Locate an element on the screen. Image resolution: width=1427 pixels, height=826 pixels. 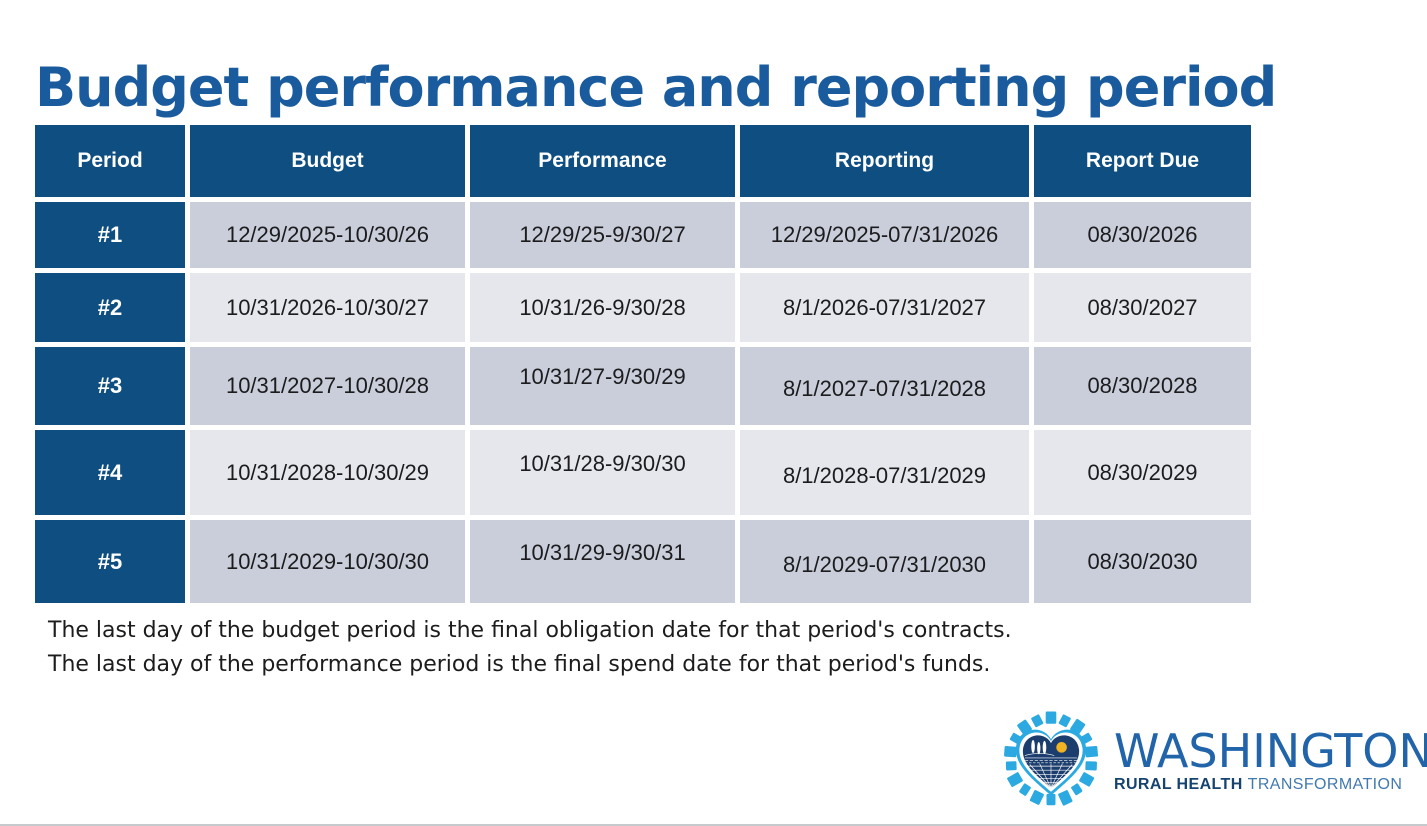
budget-cell: 10/31/2028-10/30/29 is located at coordinates (327, 472).